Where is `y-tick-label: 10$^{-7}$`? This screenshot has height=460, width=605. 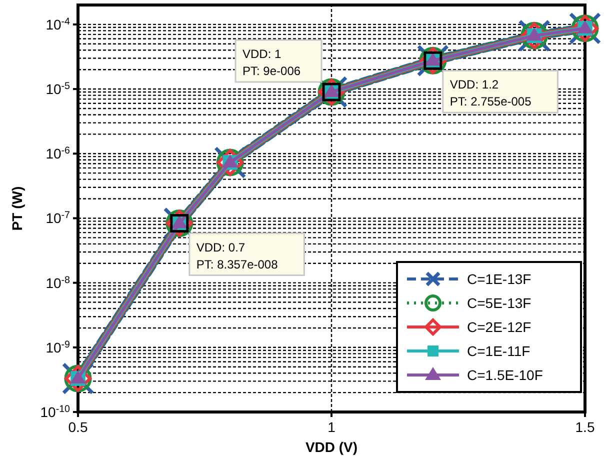
y-tick-label: 10$^{-7}$ is located at coordinates (58, 218).